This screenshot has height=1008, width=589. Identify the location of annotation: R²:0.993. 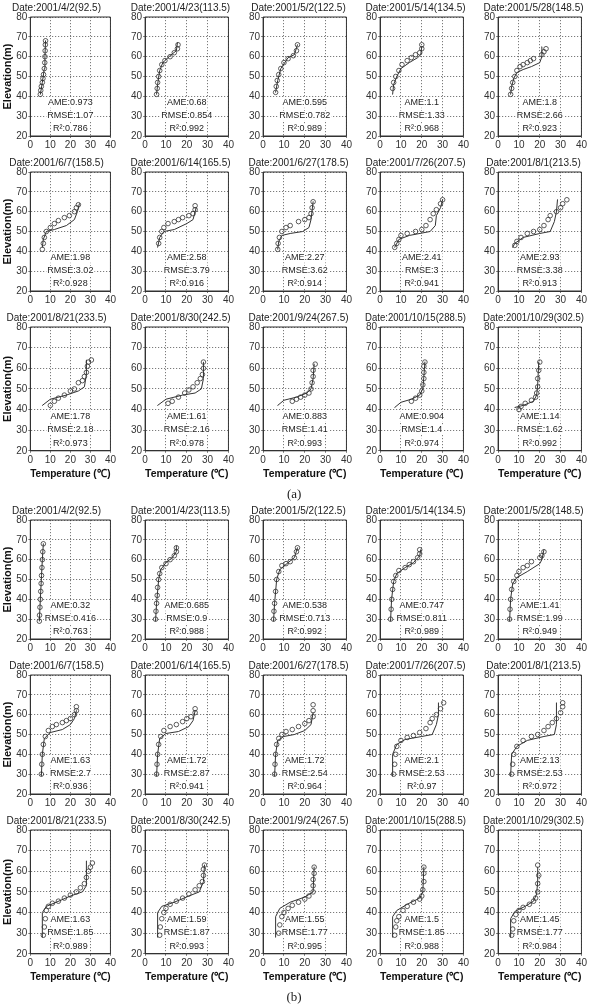
(304, 442).